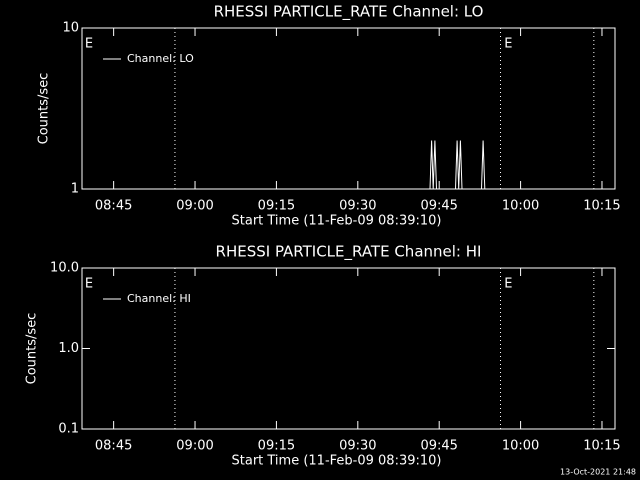  I want to click on footer: 13-Oct-2021 21:48, so click(598, 472).